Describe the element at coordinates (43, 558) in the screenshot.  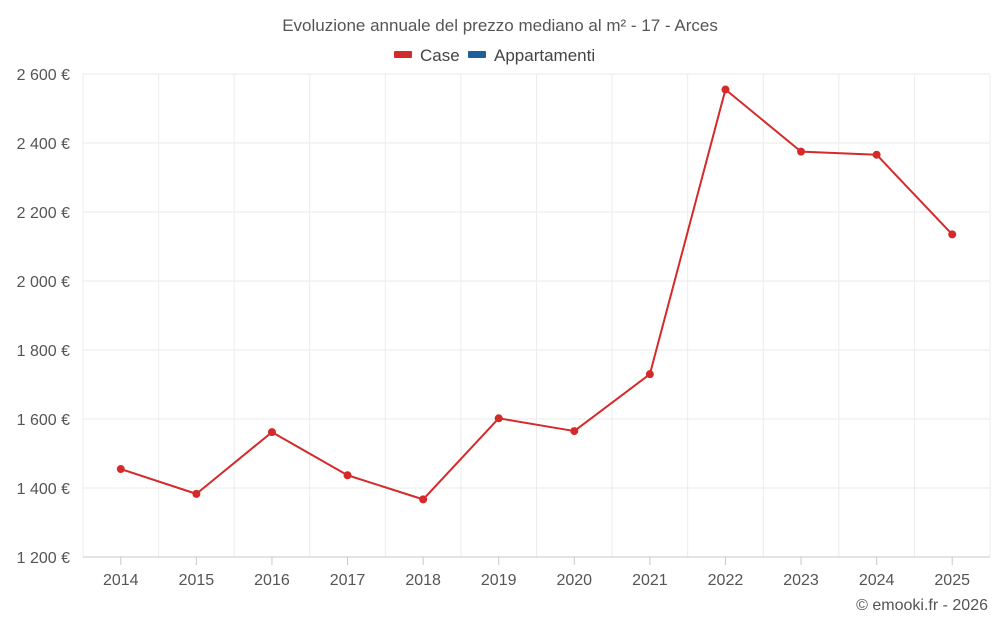
I see `y-tick-label: 1 200 €` at that location.